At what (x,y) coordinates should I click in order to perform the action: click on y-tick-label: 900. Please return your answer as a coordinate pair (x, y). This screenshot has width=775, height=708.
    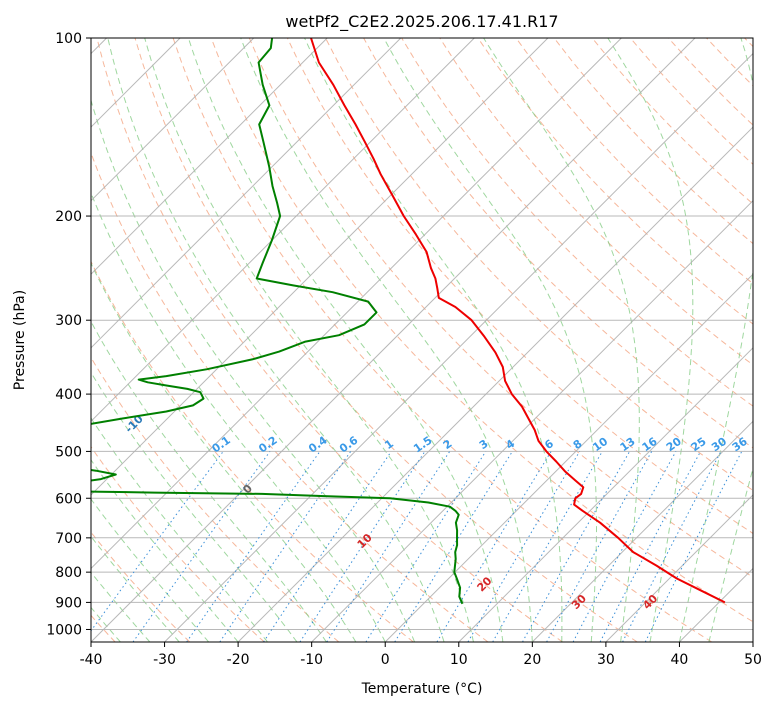
    Looking at the image, I should click on (68, 603).